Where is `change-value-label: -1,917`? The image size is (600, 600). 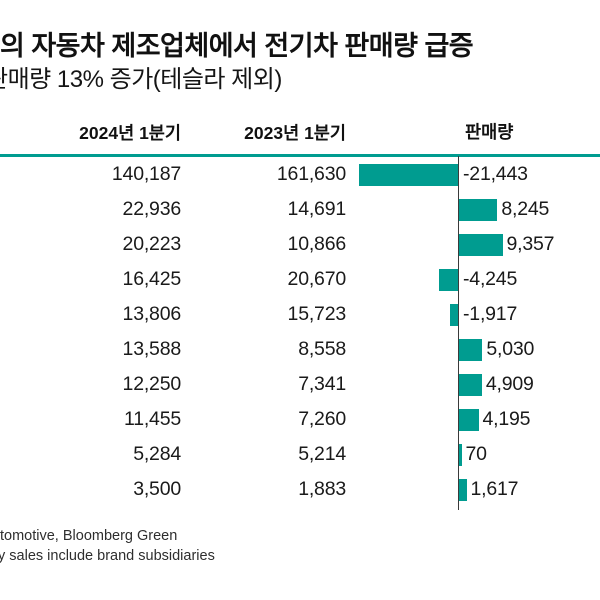 change-value-label: -1,917 is located at coordinates (490, 314).